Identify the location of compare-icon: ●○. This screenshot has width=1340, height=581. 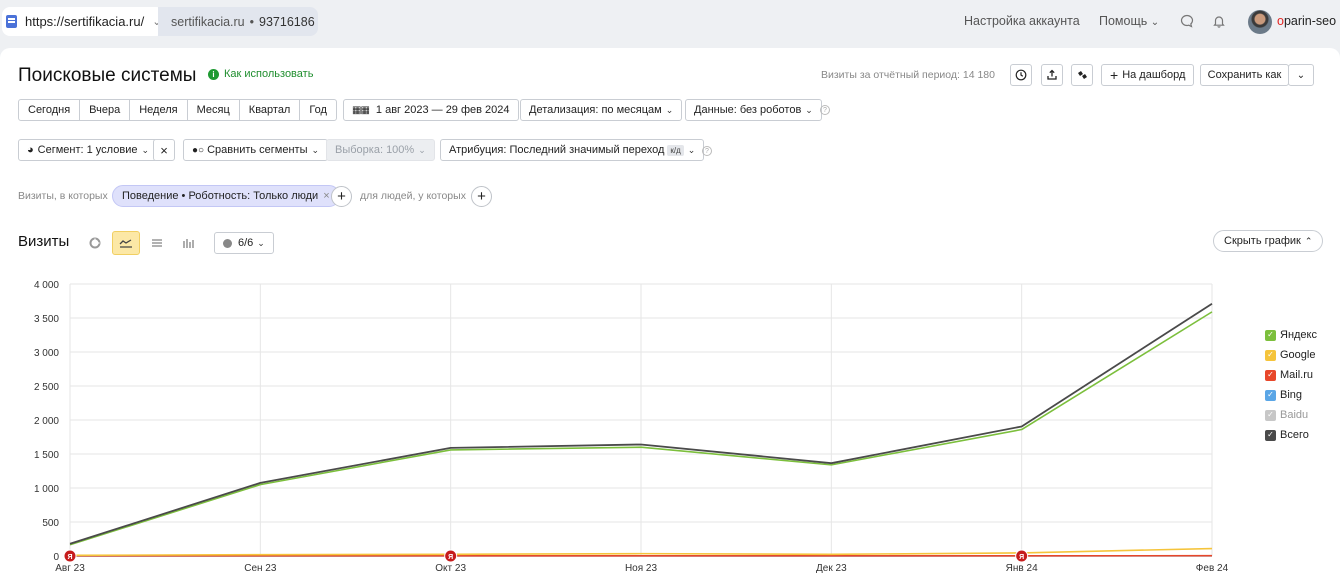
(198, 150).